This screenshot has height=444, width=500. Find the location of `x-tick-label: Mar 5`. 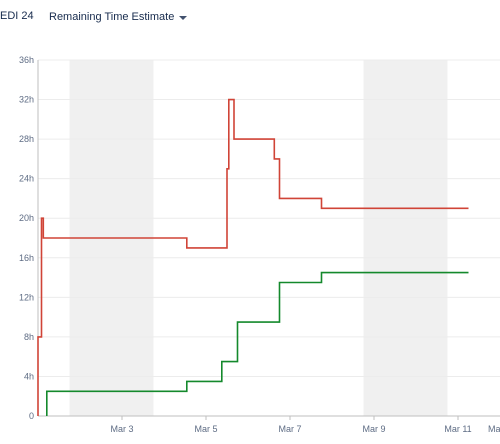

x-tick-label: Mar 5 is located at coordinates (205, 429).